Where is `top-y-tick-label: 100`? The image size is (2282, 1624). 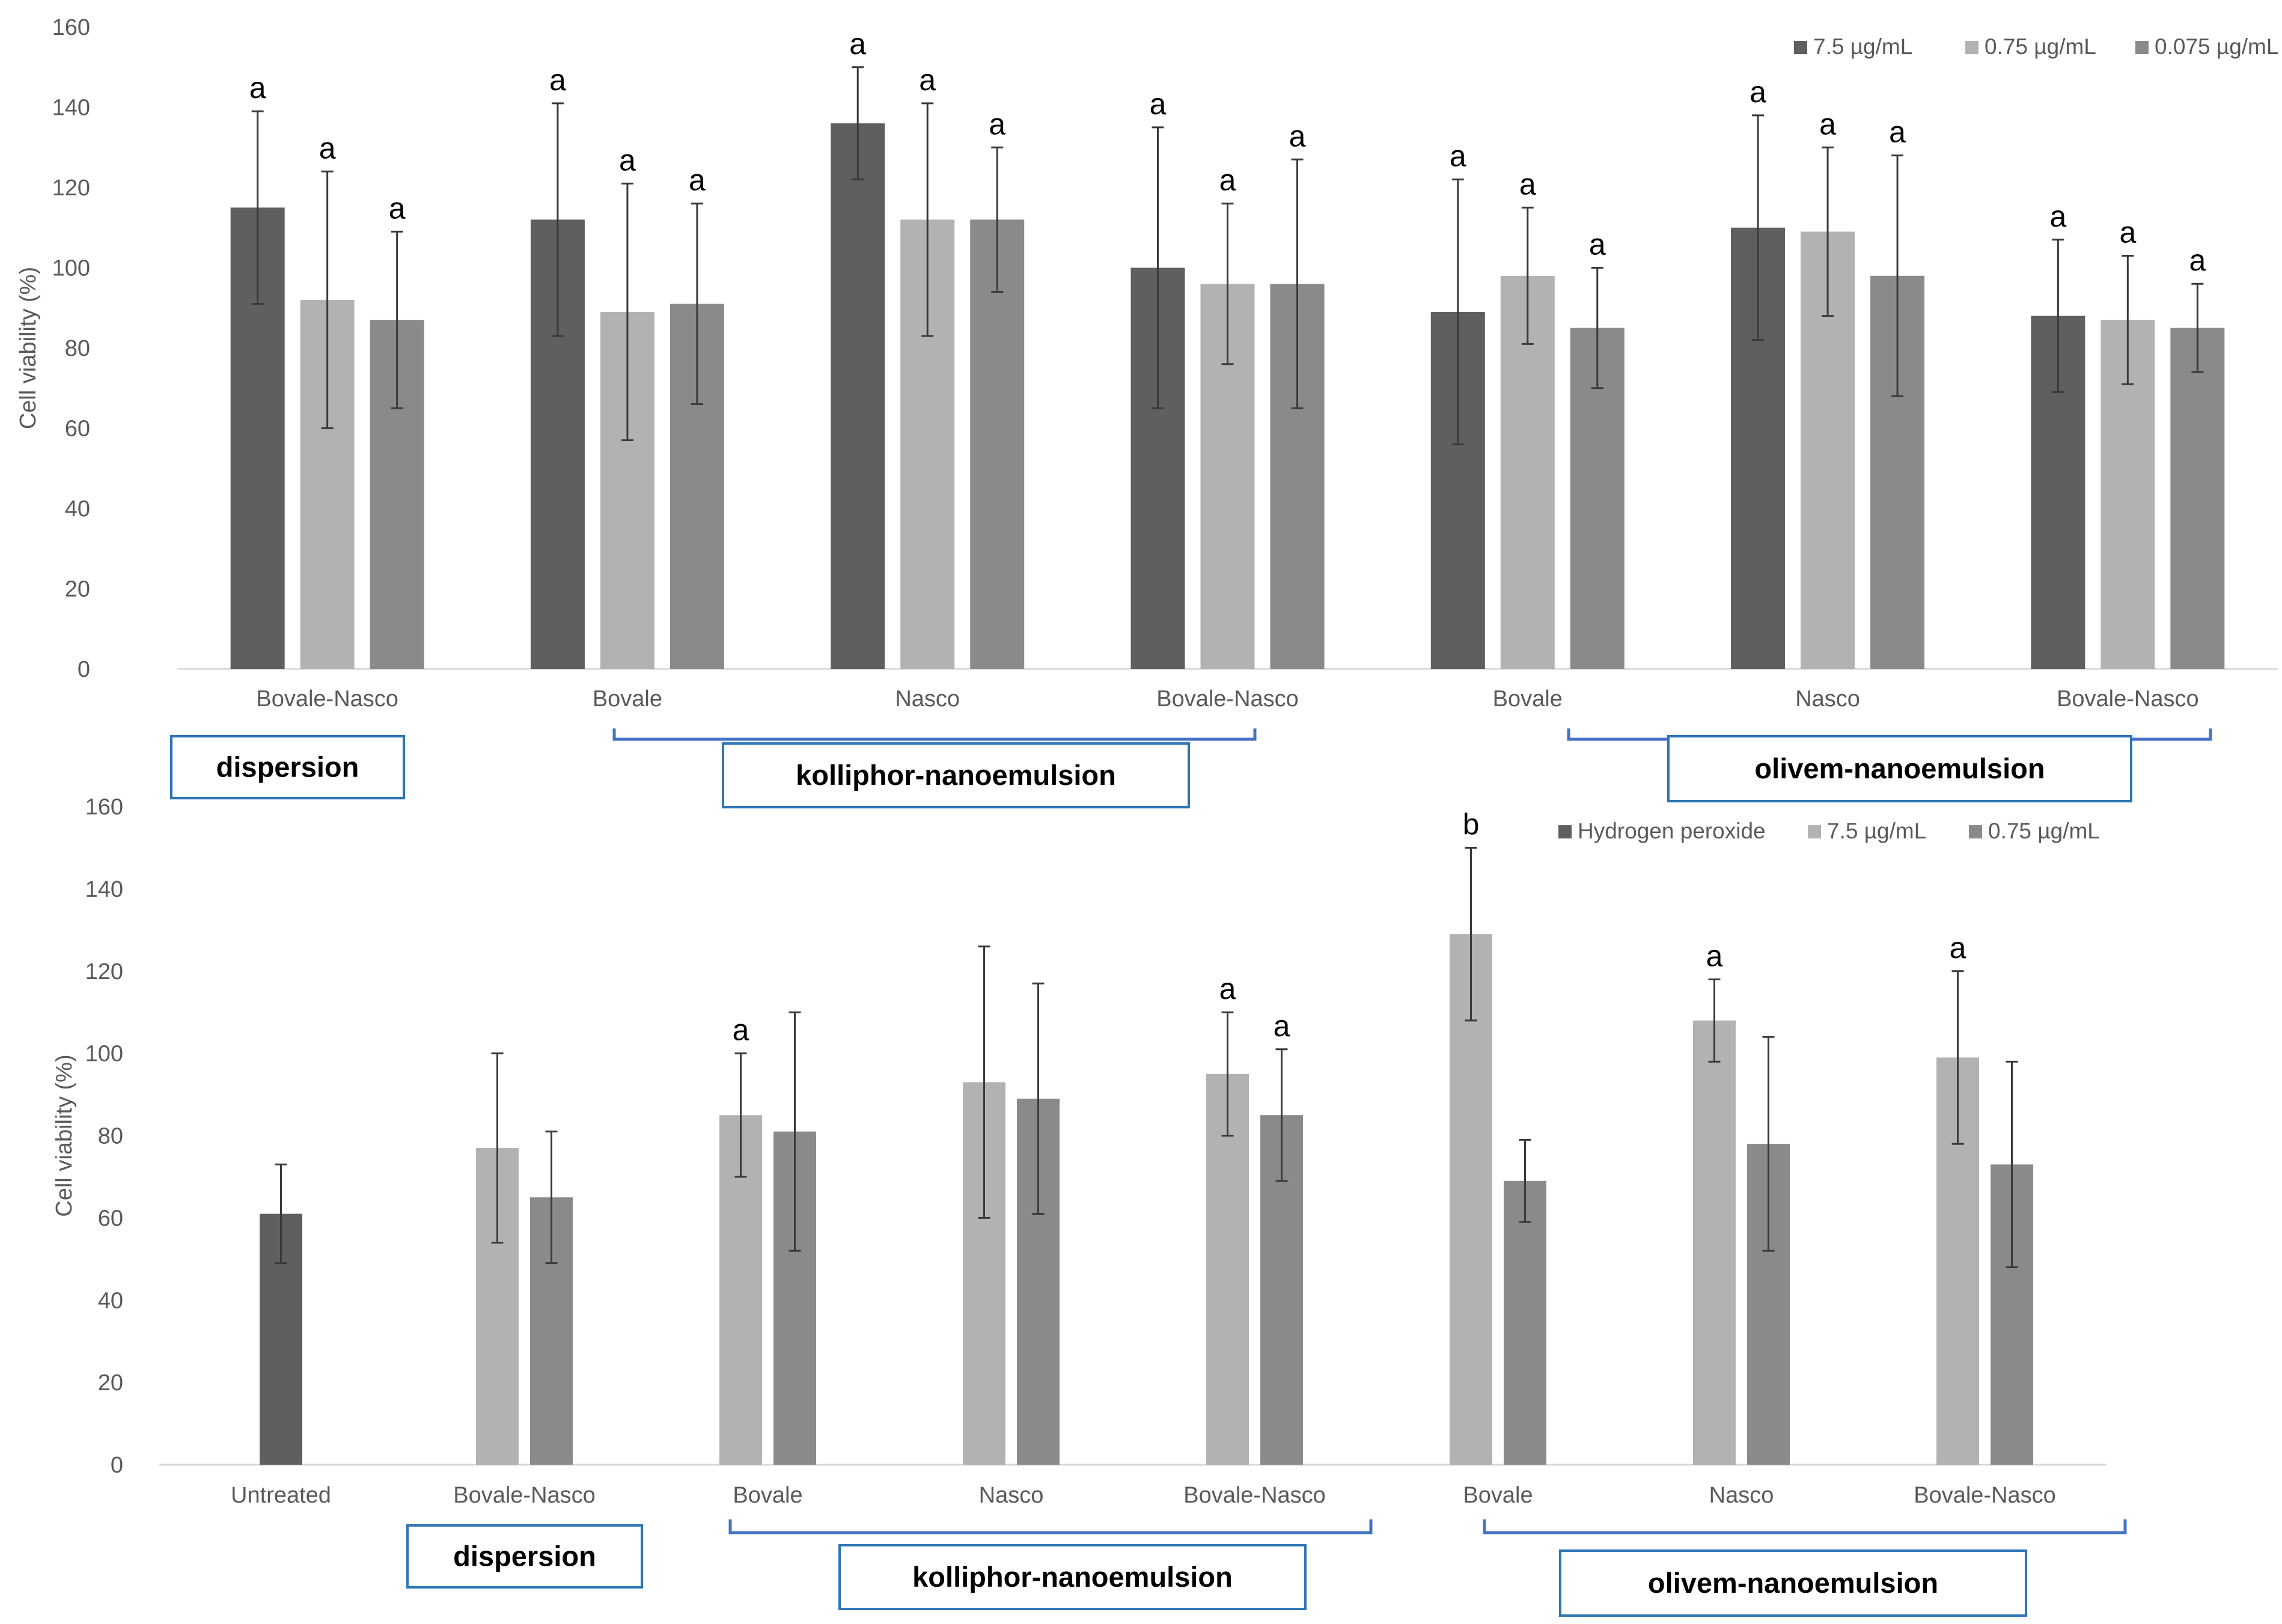
top-y-tick-label: 100 is located at coordinates (71, 268).